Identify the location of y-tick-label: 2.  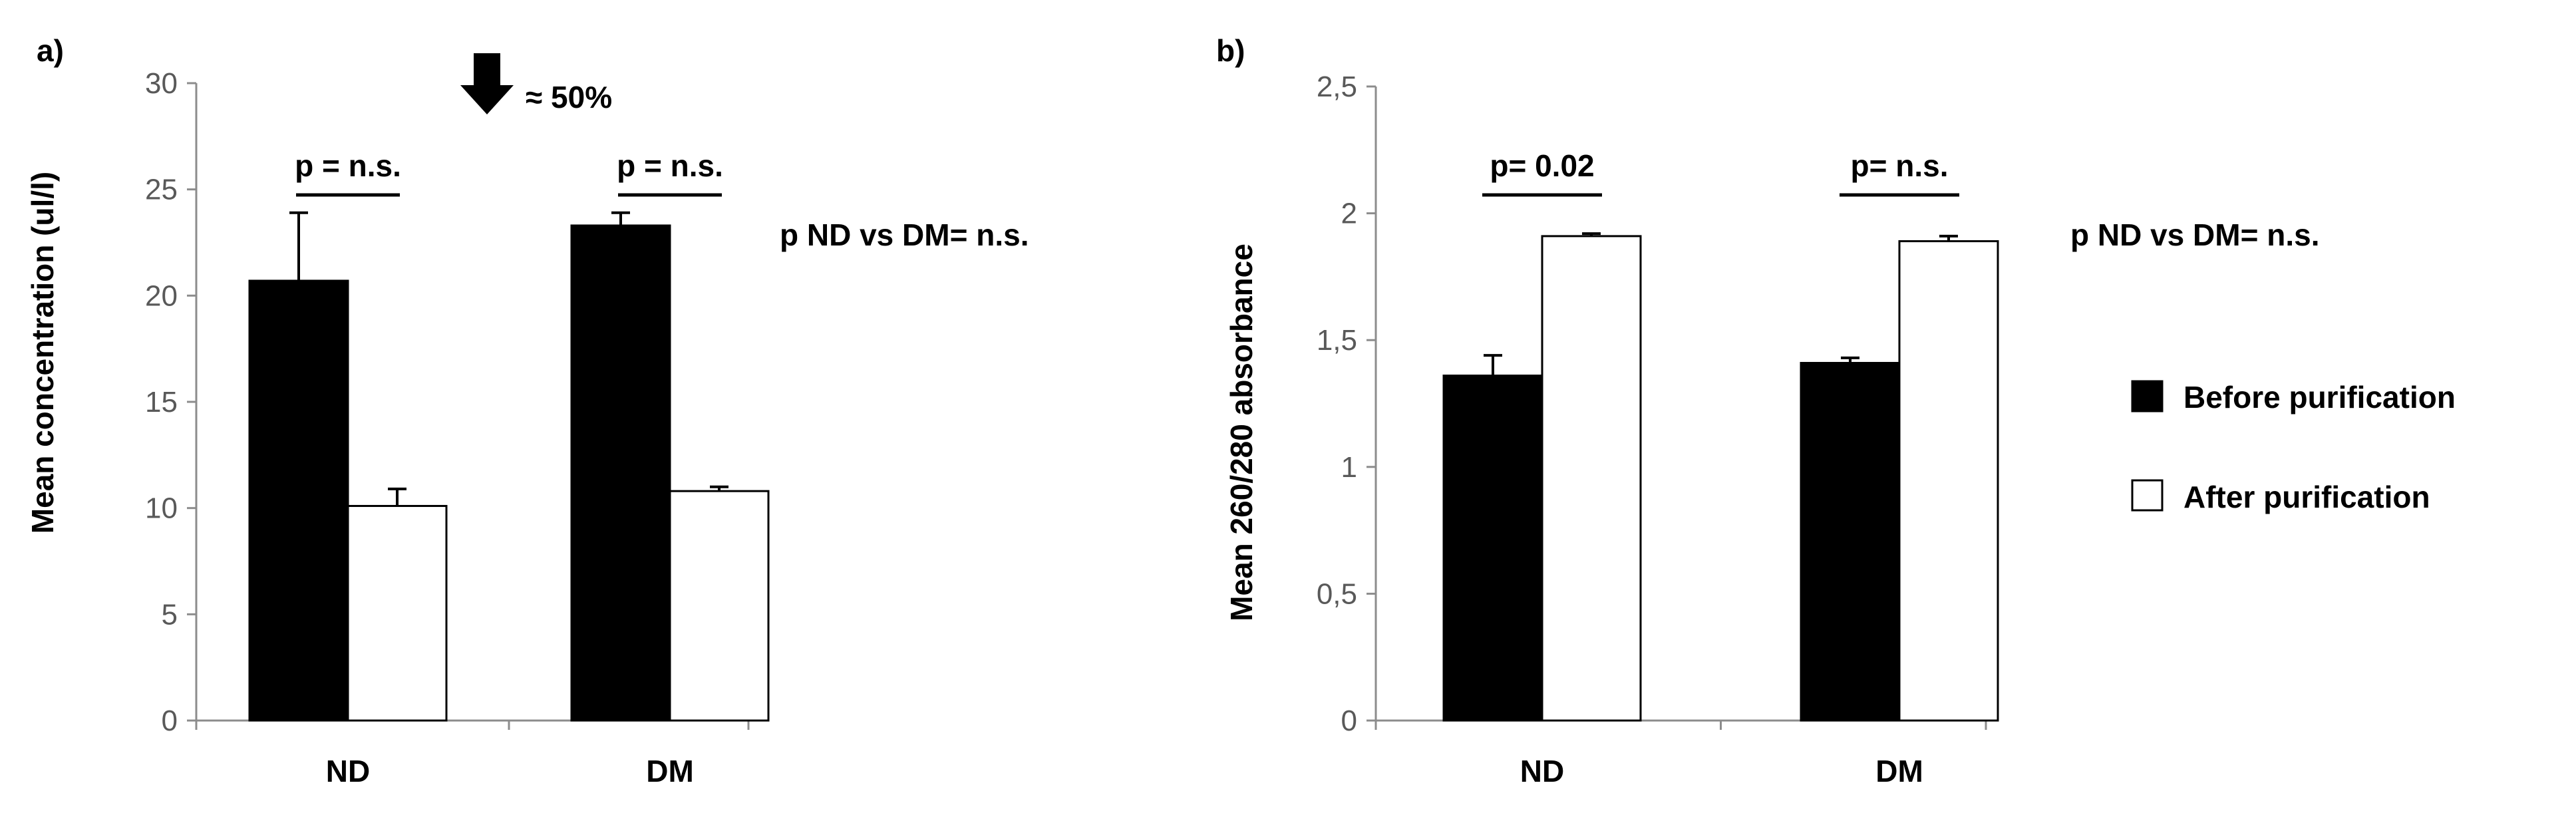
(1349, 214).